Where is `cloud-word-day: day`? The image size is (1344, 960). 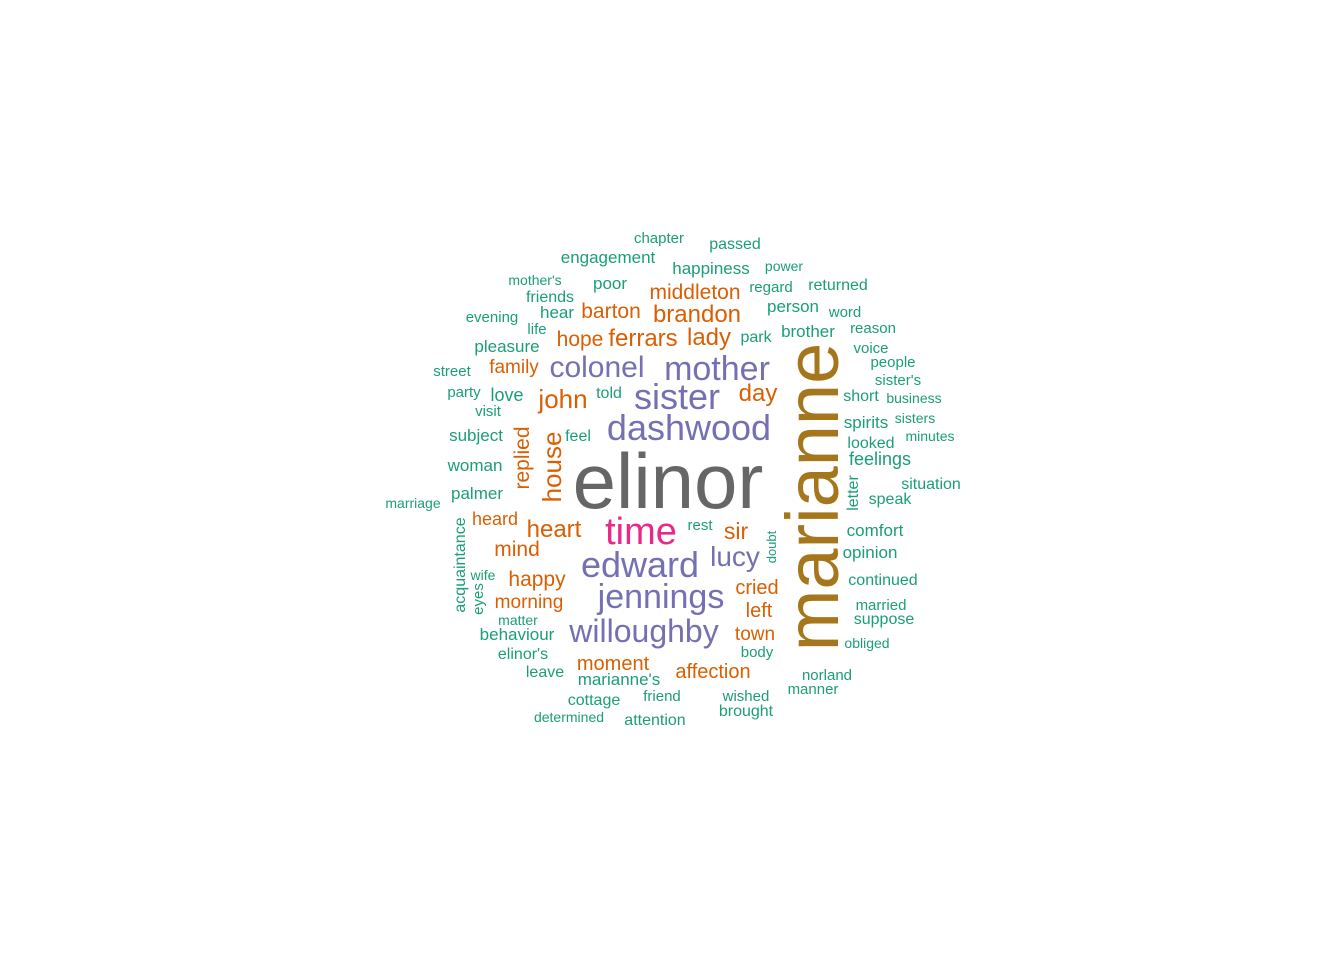
cloud-word-day: day is located at coordinates (758, 393).